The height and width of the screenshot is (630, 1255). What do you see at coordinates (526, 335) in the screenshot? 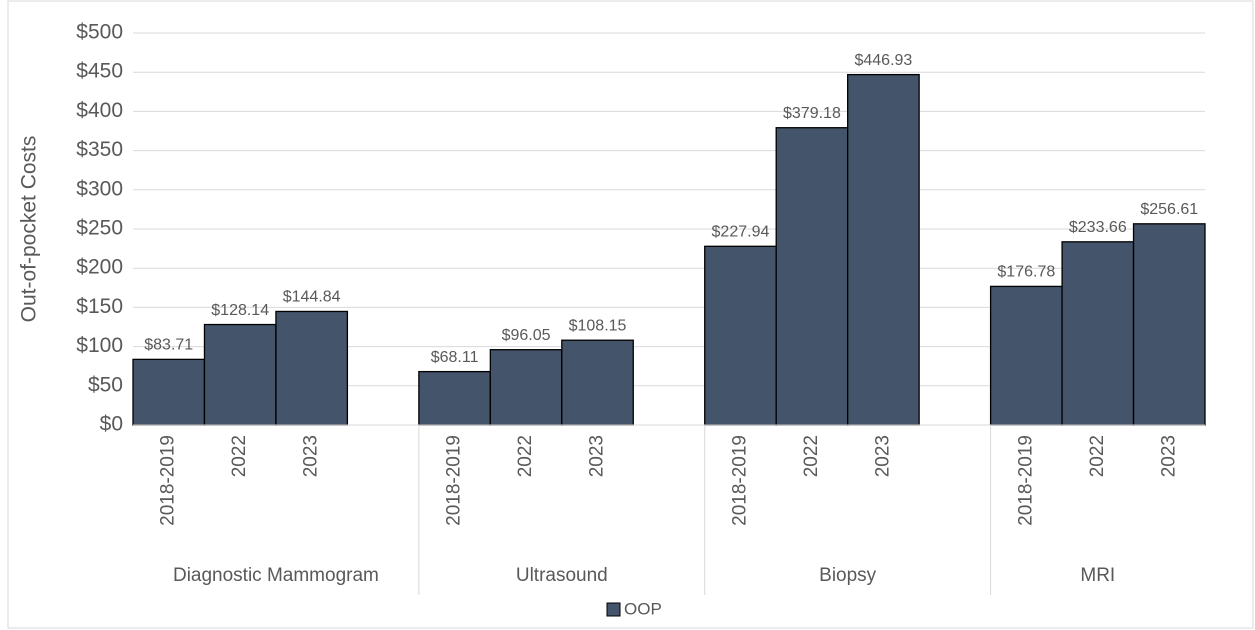
I see `data-label: $96.05` at bounding box center [526, 335].